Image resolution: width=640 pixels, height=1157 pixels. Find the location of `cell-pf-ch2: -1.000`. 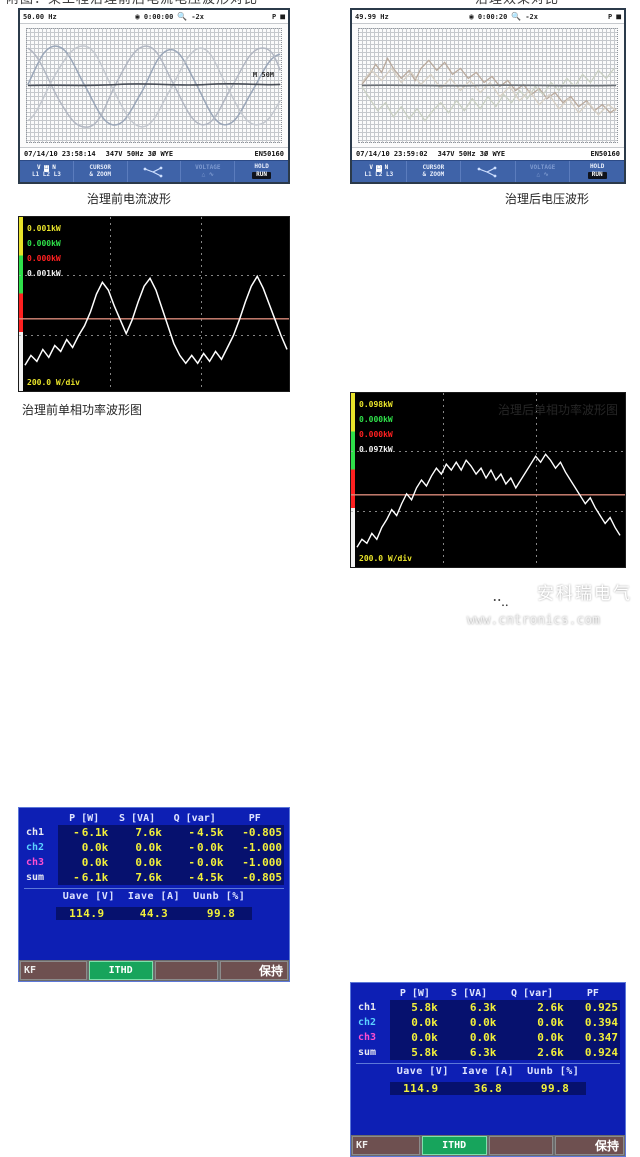

cell-pf-ch2: -1.000 is located at coordinates (254, 847).